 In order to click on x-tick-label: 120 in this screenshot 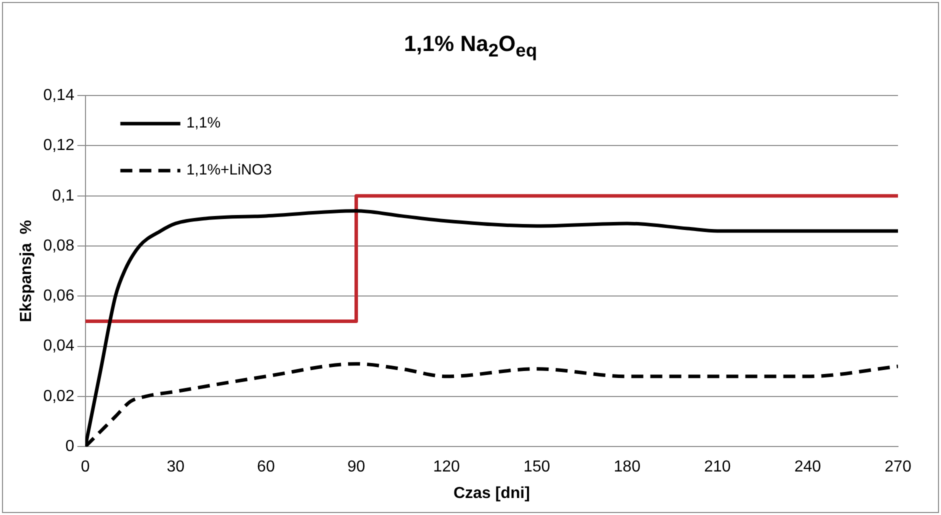, I will do `click(446, 467)`.